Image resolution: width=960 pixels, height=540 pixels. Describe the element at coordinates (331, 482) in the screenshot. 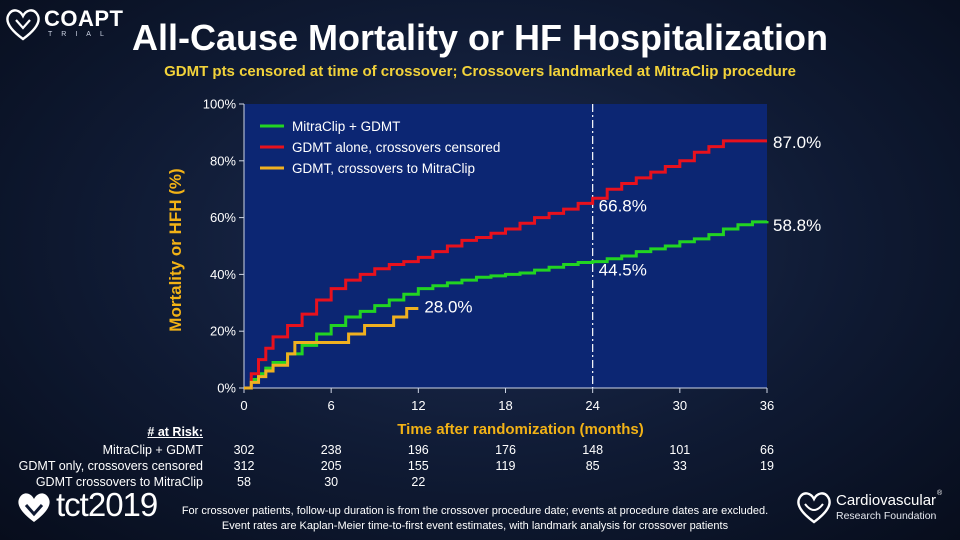

I see `at-risk-value: 30` at that location.